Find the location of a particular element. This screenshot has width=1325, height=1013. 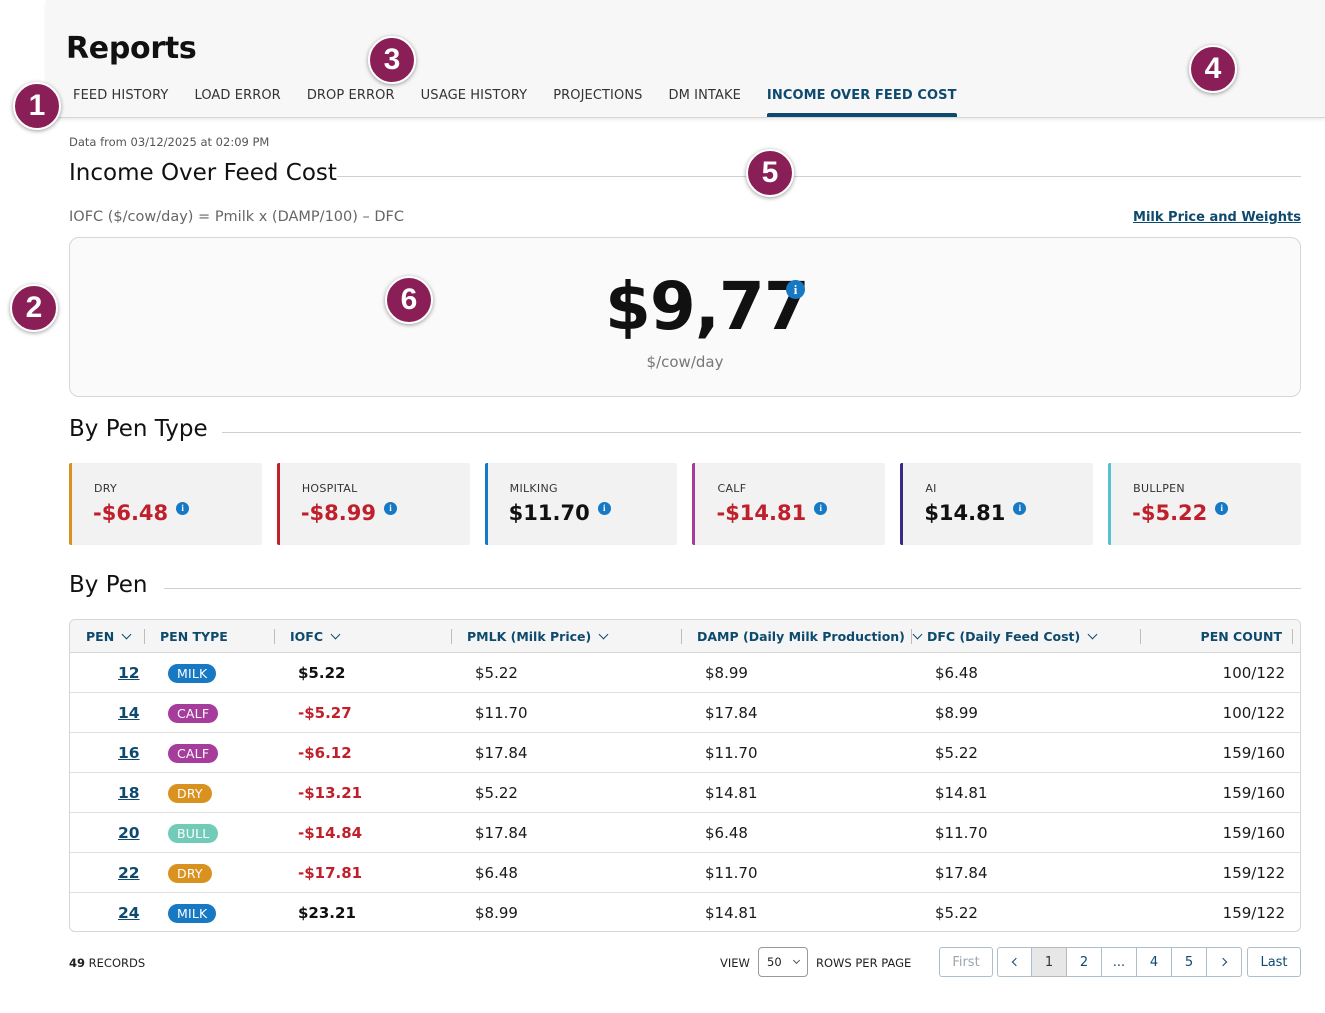

tab-projections: PROJECTIONS is located at coordinates (598, 95).